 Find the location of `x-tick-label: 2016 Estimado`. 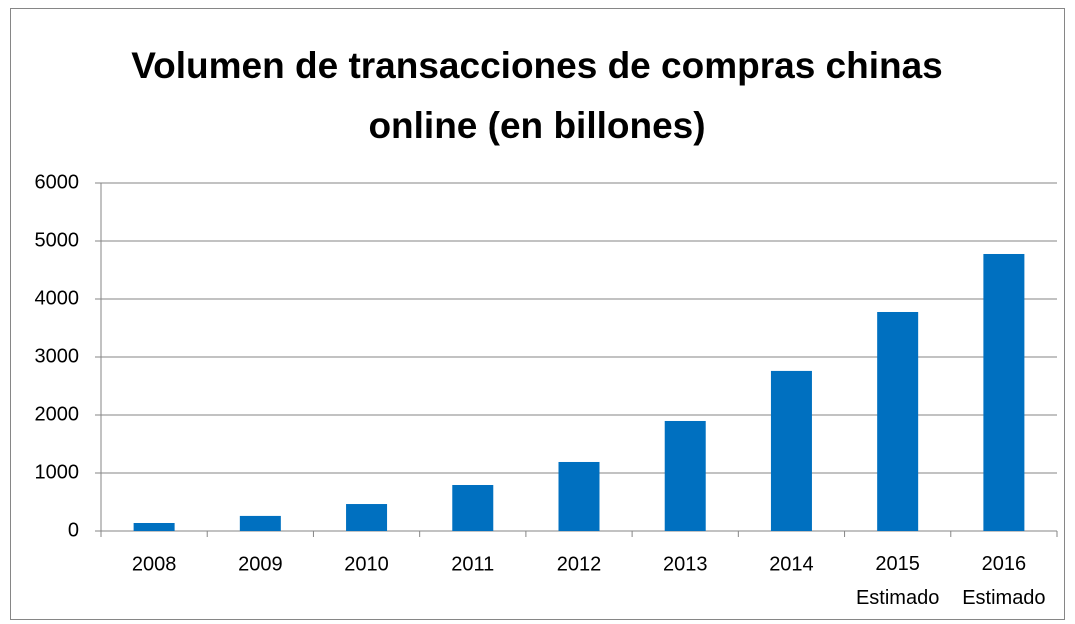

x-tick-label: 2016 Estimado is located at coordinates (1003, 581).